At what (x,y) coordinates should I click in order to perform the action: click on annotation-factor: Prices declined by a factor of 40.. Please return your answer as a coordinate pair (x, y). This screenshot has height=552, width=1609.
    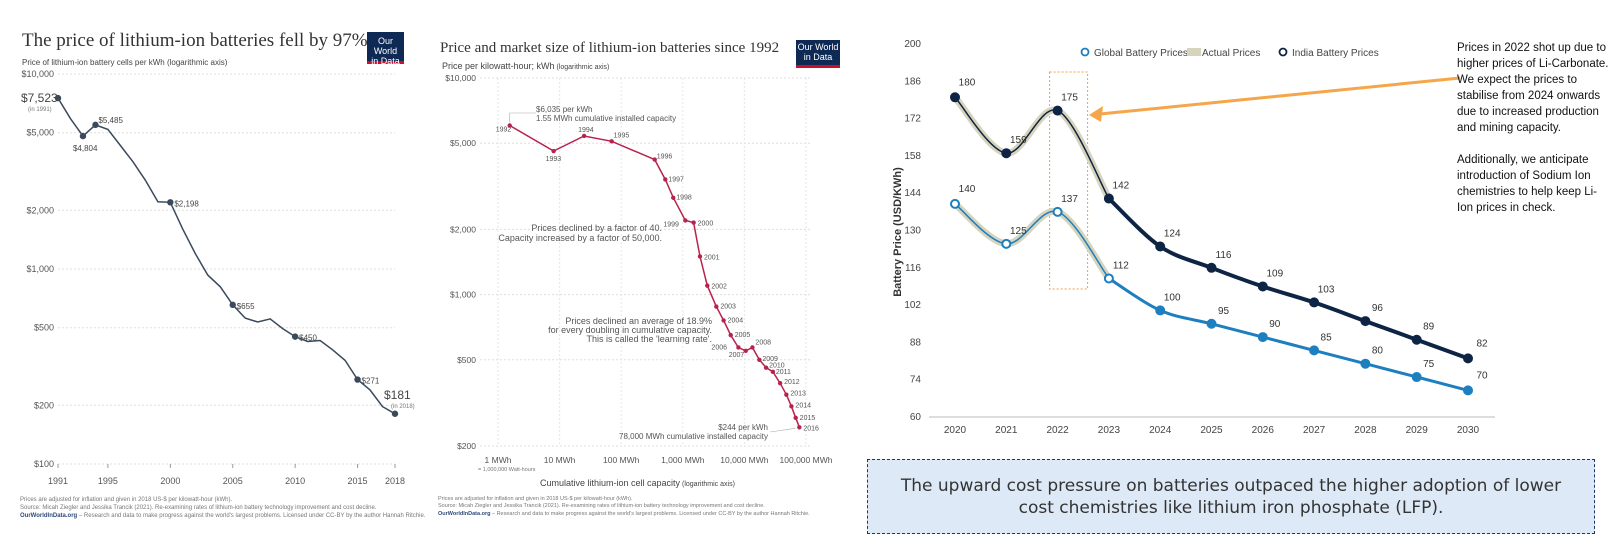
    Looking at the image, I should click on (596, 228).